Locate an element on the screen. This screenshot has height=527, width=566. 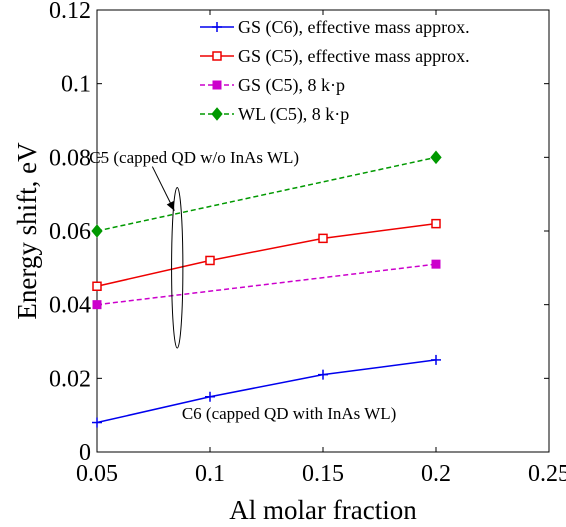
legend-label: WL (C5), 8 k·p is located at coordinates (293, 114).